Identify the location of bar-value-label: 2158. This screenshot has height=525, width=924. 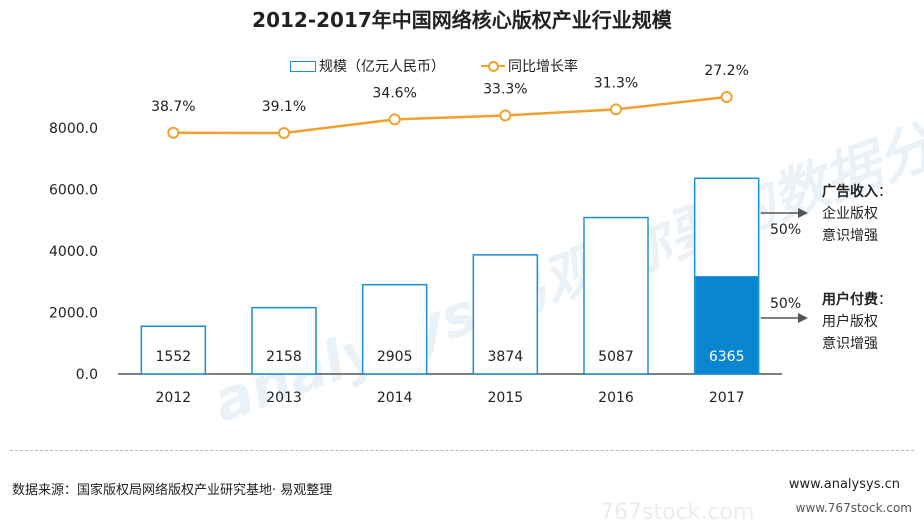
(284, 357).